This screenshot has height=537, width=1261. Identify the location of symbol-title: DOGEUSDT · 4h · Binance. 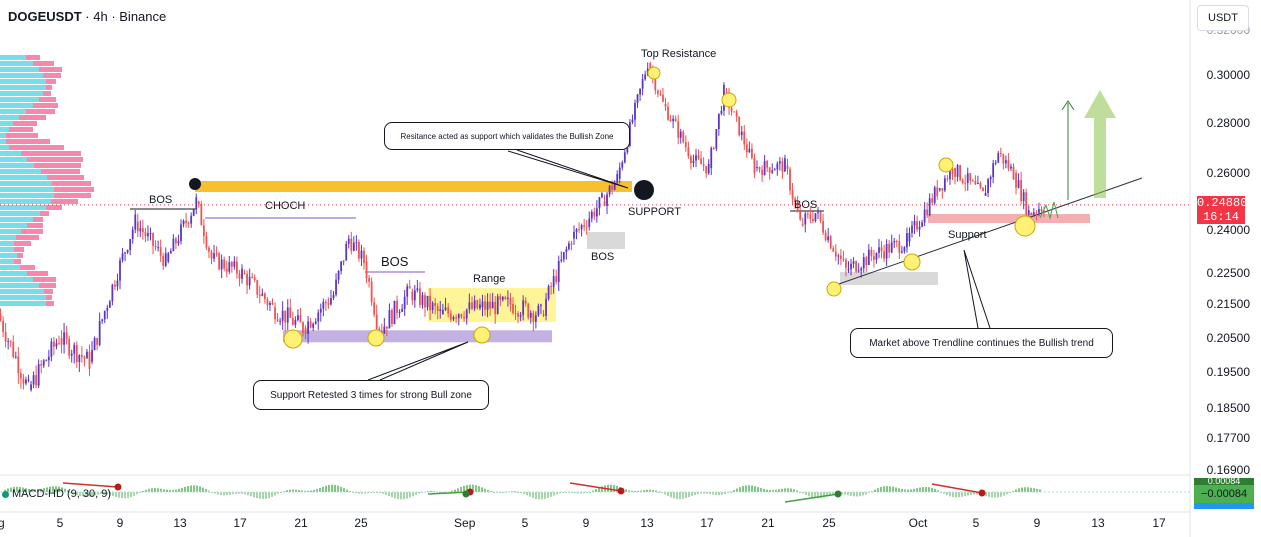
(87, 16).